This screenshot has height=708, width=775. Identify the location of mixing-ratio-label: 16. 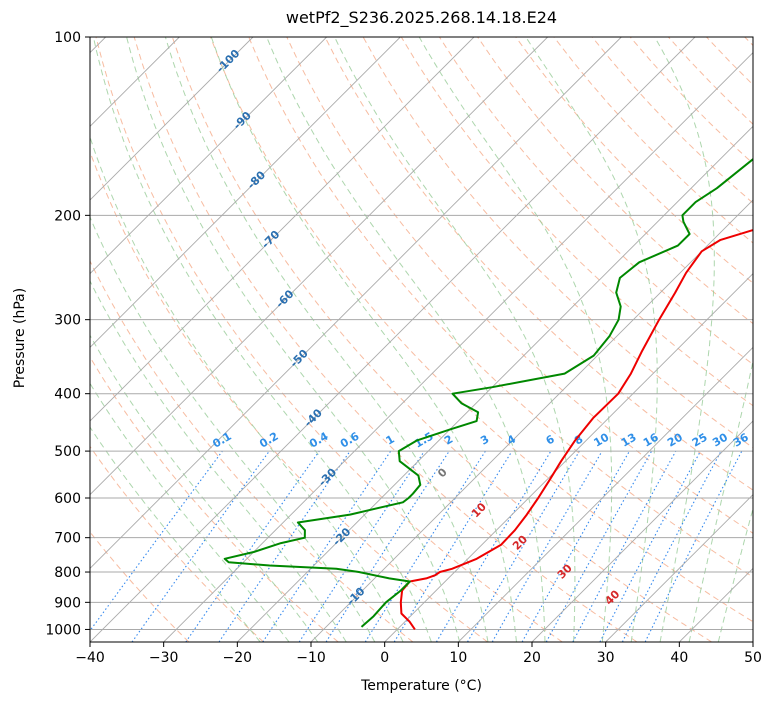
(651, 439).